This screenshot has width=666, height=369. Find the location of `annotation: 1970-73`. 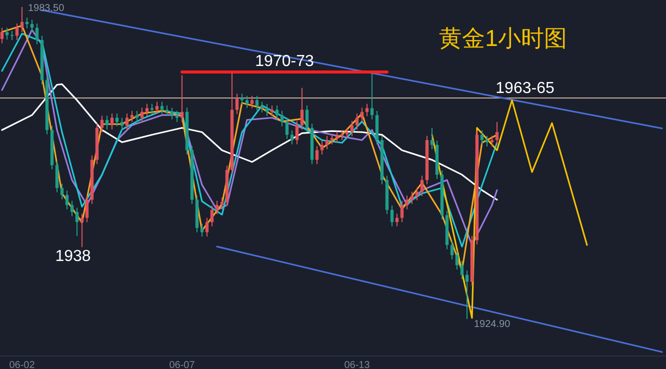

annotation: 1970-73 is located at coordinates (284, 61).